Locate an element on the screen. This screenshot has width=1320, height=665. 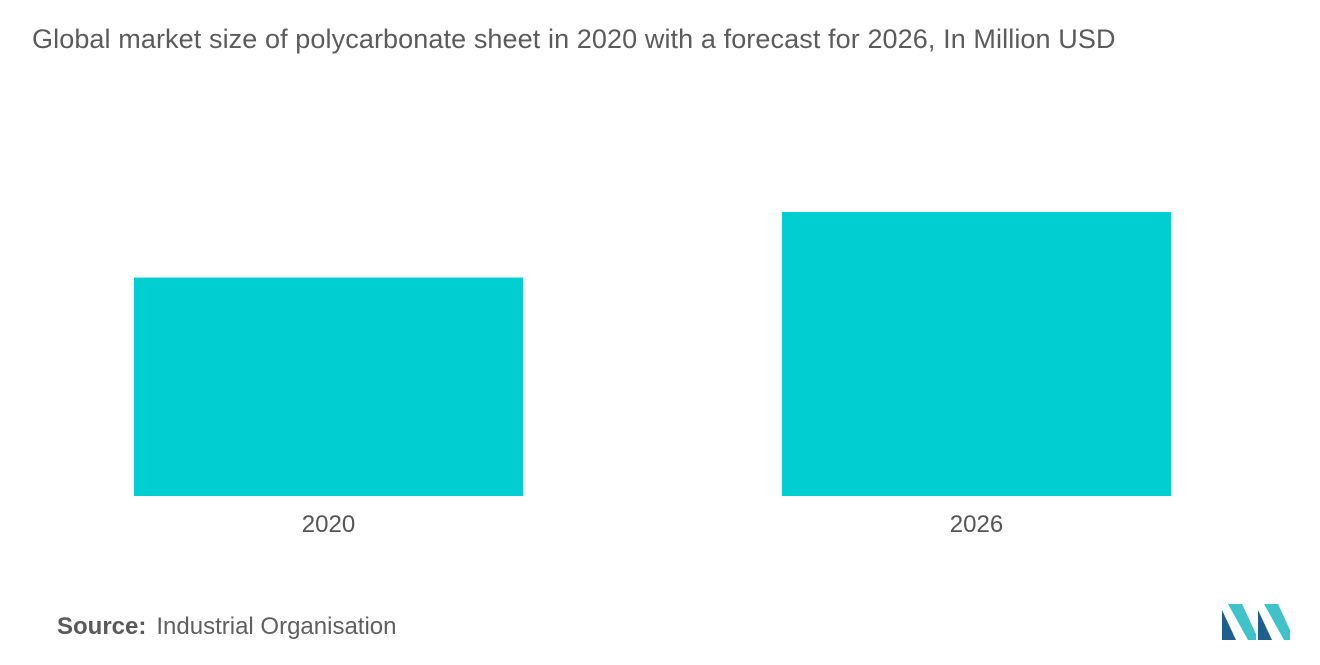
x-tick-labels: 2020 2026 is located at coordinates (652, 524).